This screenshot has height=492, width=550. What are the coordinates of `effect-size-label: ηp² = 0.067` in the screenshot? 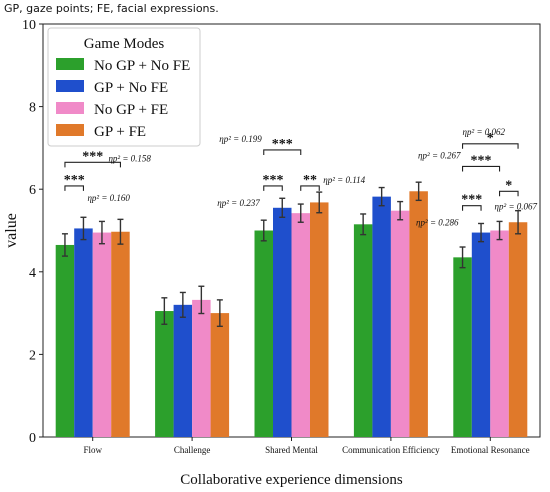 It's located at (516, 206).